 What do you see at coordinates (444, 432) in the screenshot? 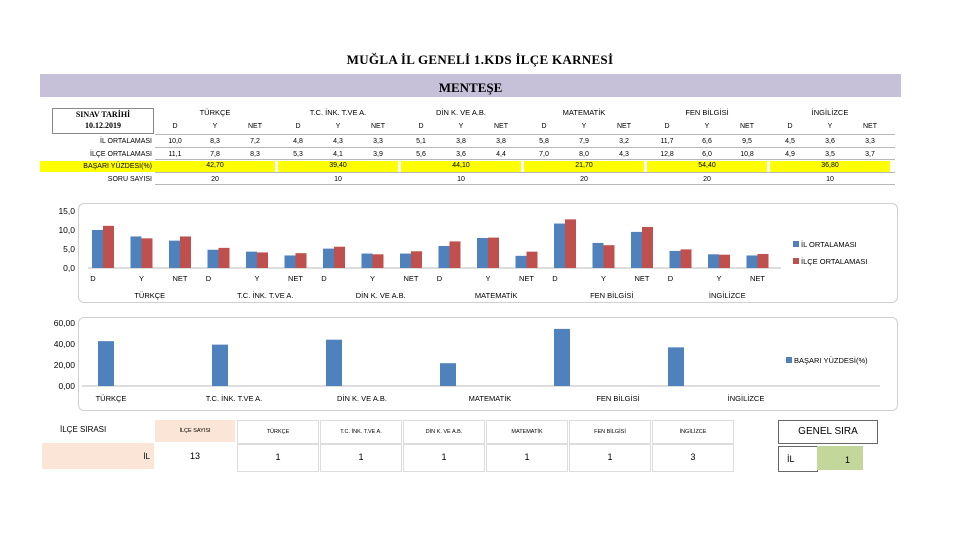
I see `ranking-subject-header: DİN K. VE A.B.` at bounding box center [444, 432].